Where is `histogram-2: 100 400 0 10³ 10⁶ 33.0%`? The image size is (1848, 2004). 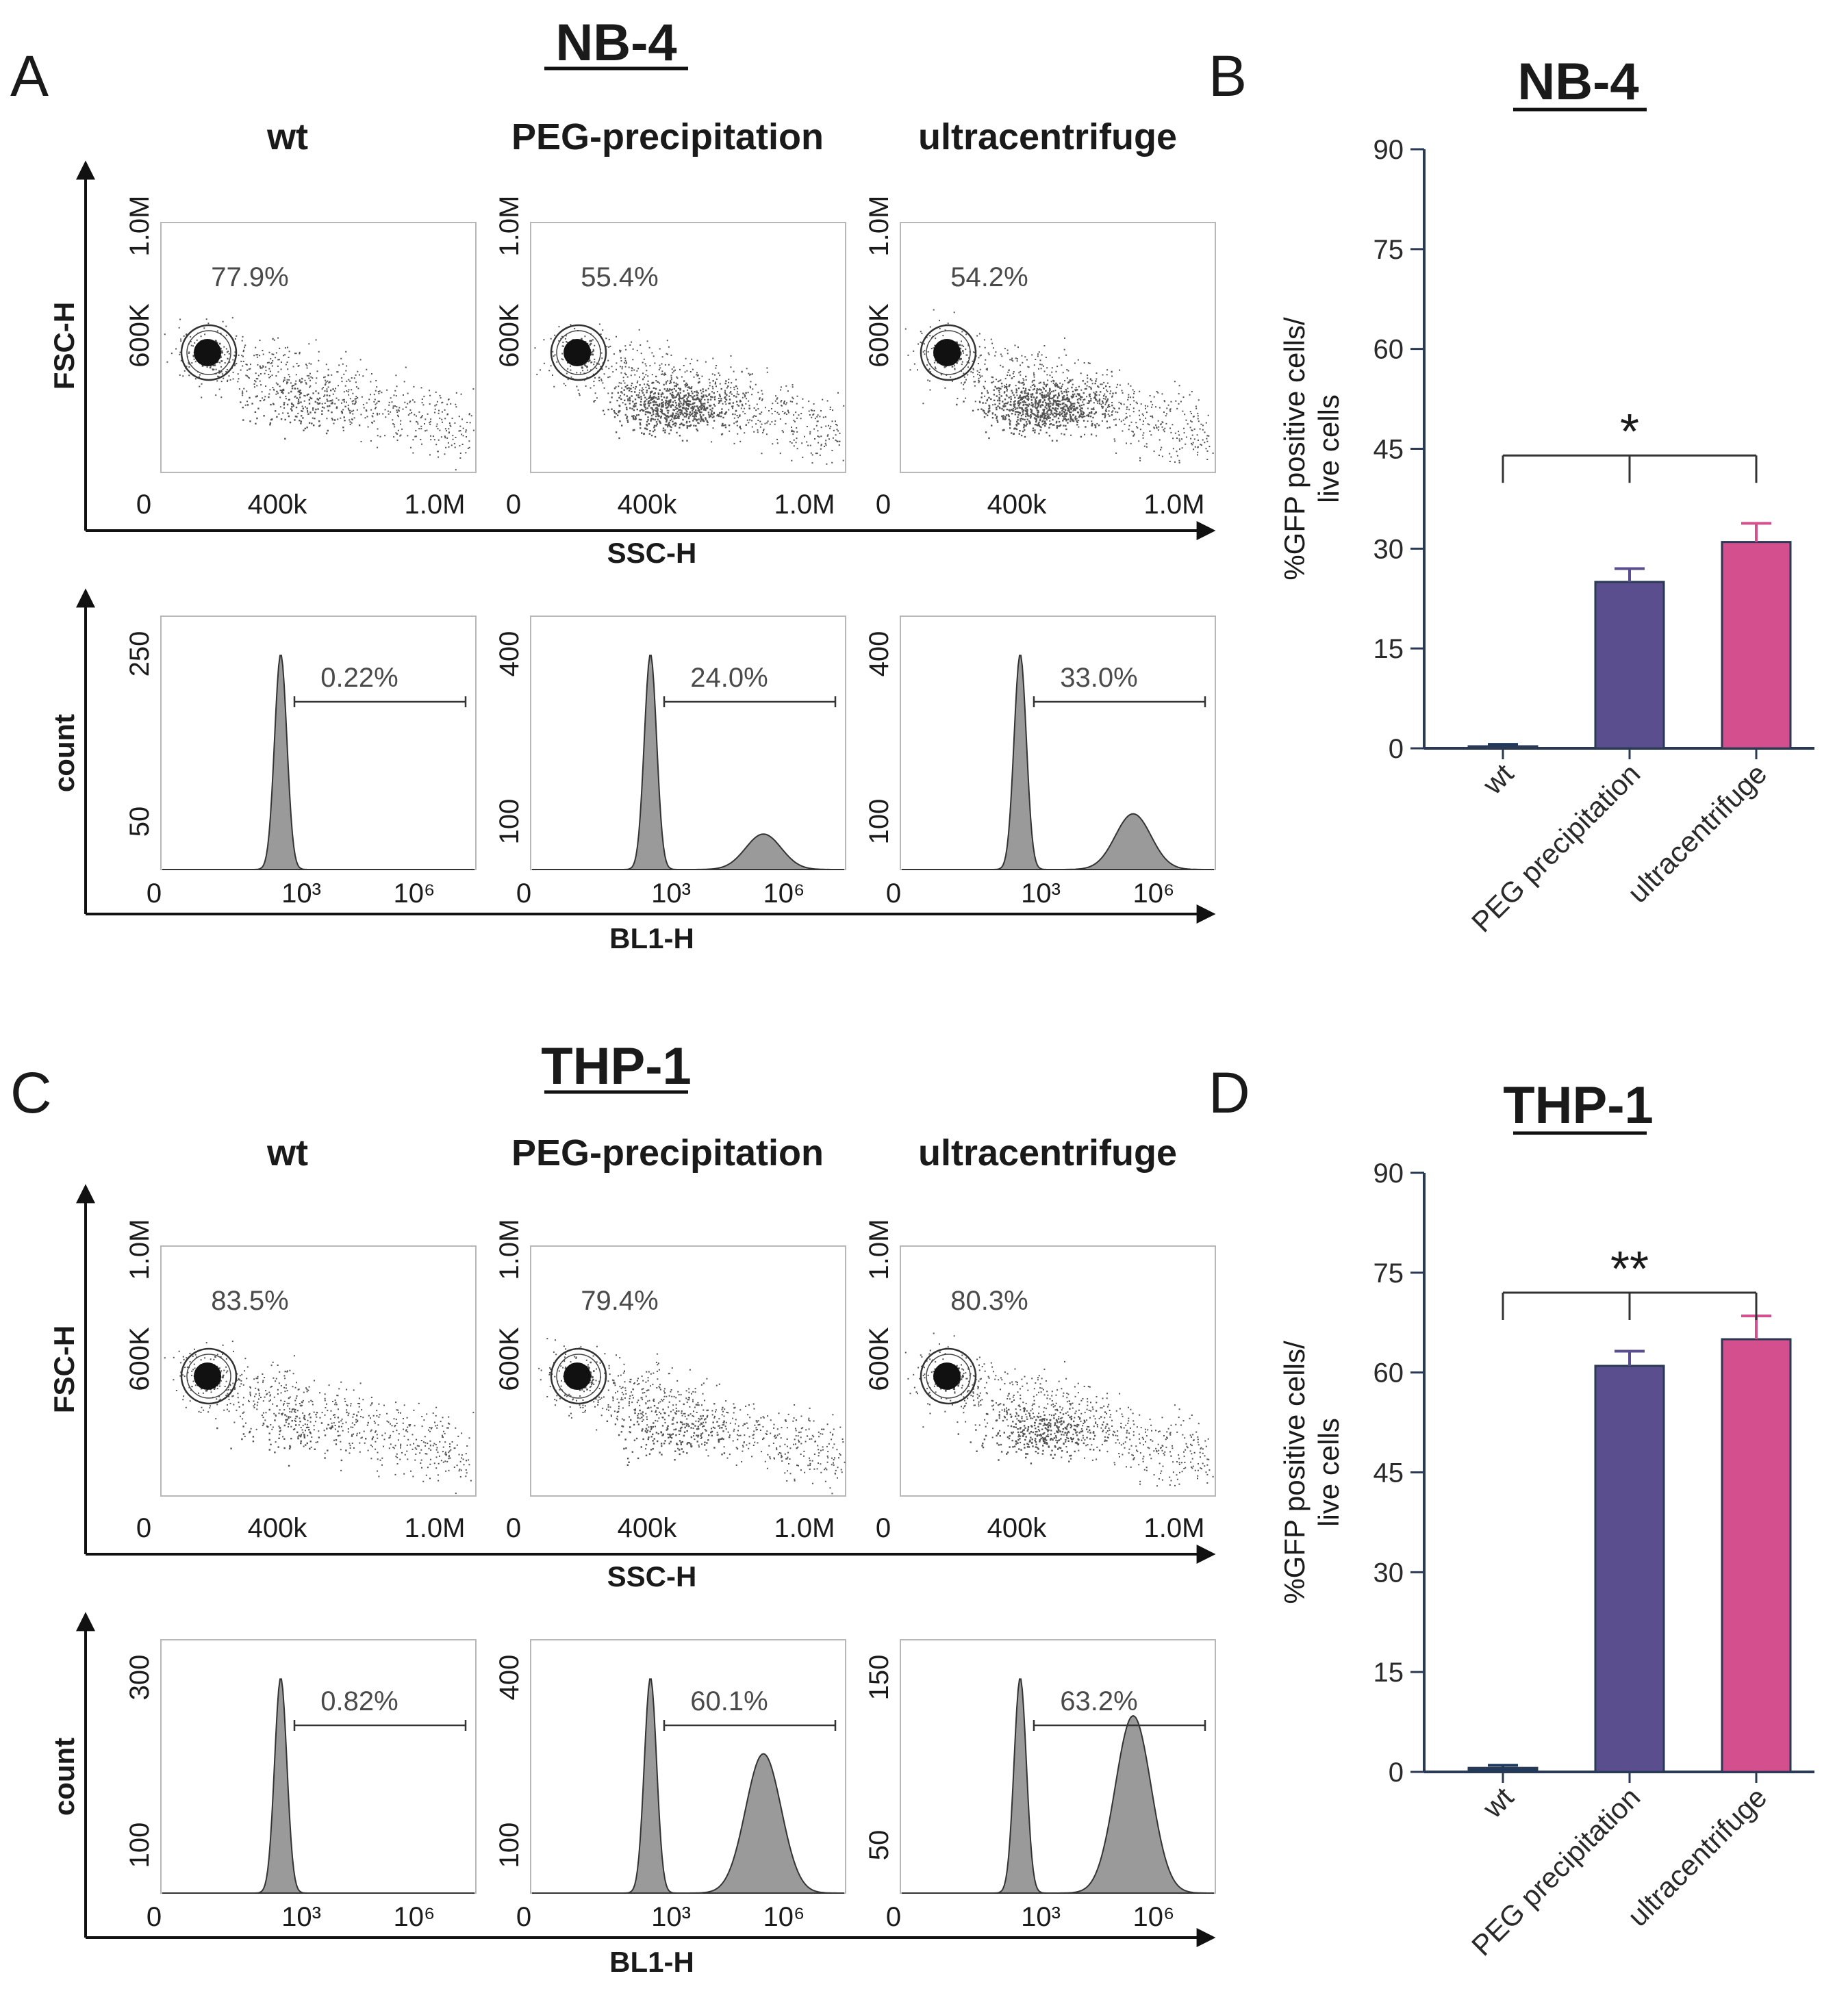
histogram-2: 100 400 0 10³ 10⁶ 33.0% is located at coordinates (1040, 762).